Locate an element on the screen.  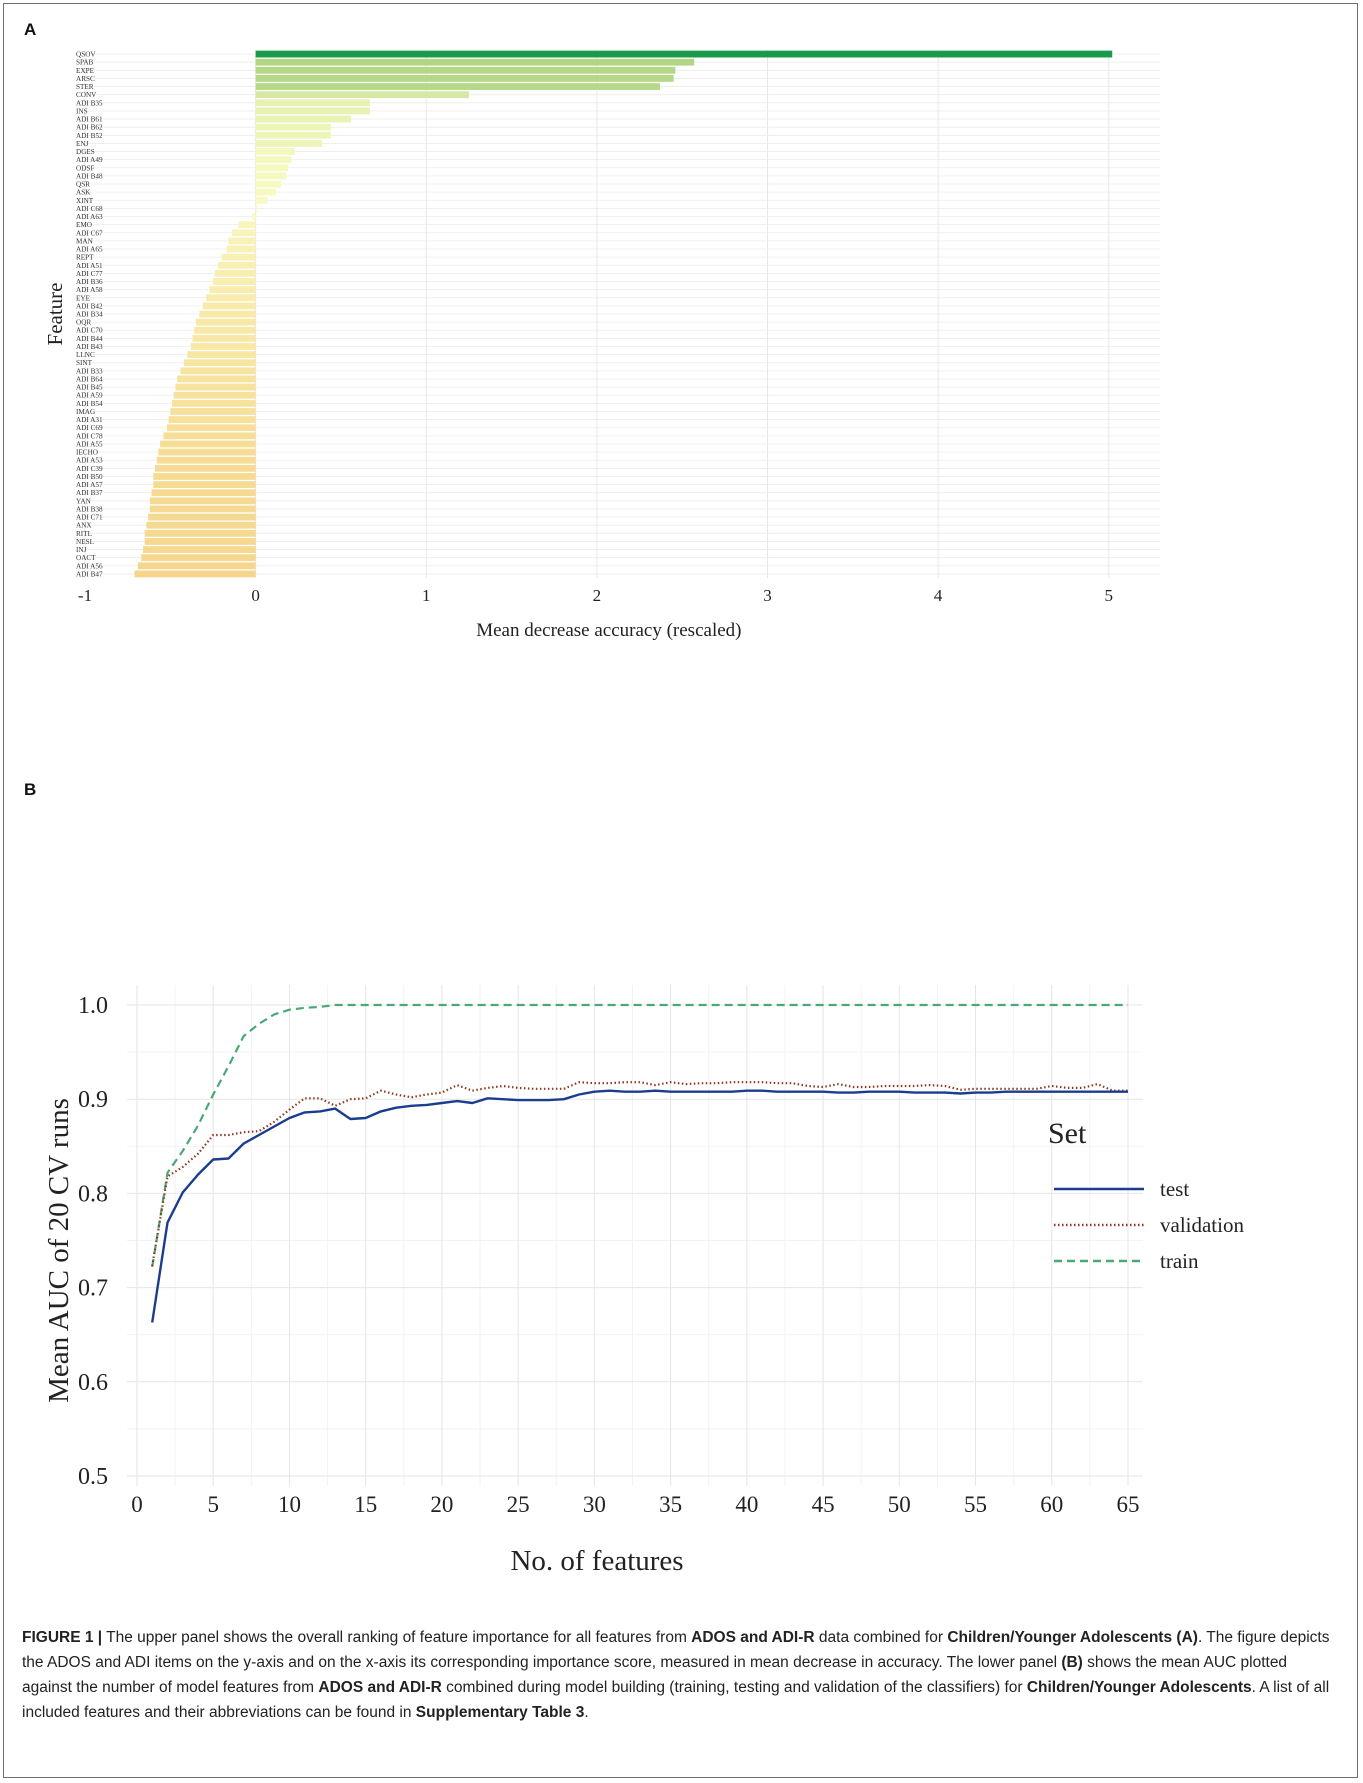
tick-label-x: 40 is located at coordinates (746, 1504).